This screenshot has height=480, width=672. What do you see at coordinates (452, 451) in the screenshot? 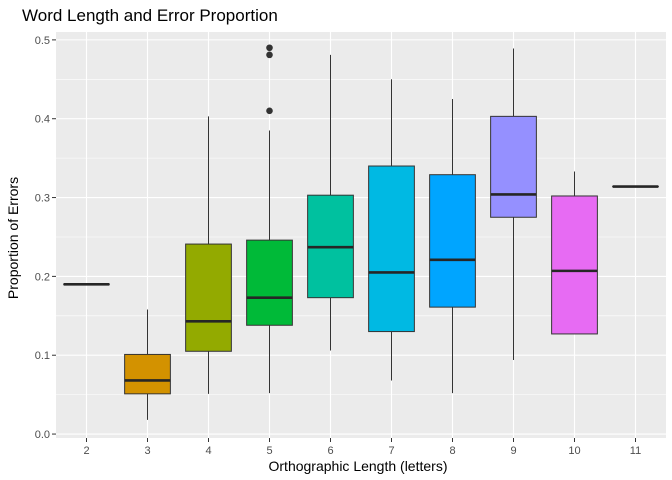
I see `x-tick-label: 8` at bounding box center [452, 451].